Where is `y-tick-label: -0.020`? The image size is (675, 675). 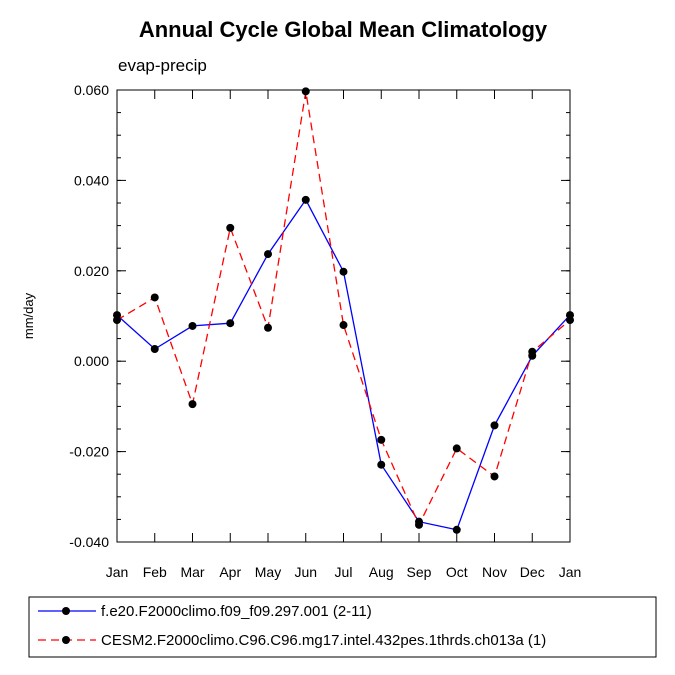 y-tick-label: -0.020 is located at coordinates (89, 452).